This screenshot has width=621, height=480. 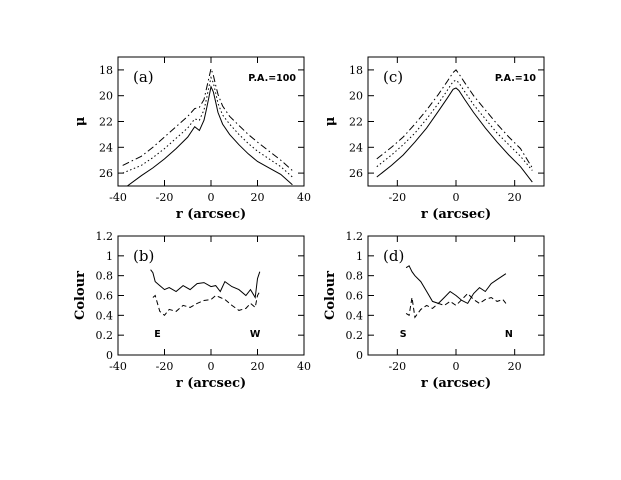 I want to click on direction-label-left: E, so click(x=157, y=334).